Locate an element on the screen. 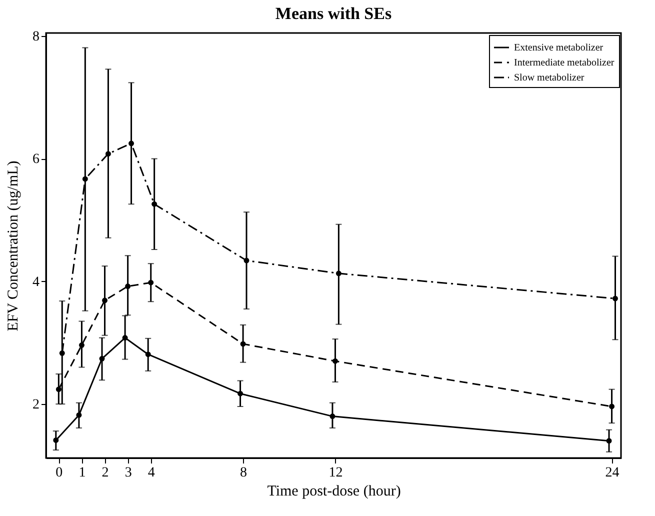  y-tick-label: 8 is located at coordinates (36, 37).